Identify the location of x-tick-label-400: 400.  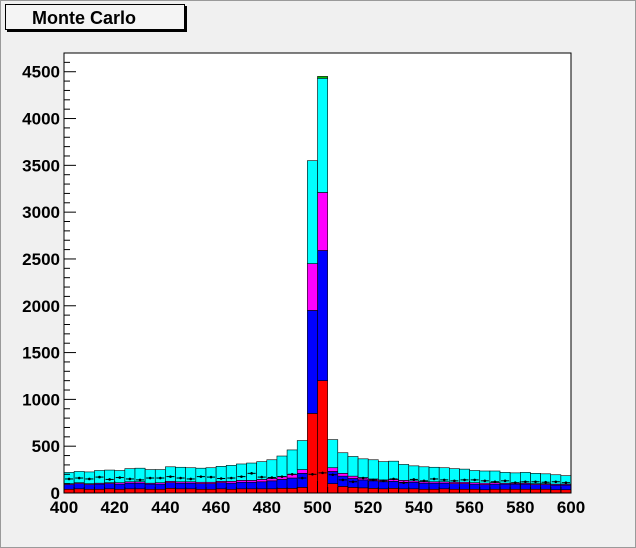
(64, 507).